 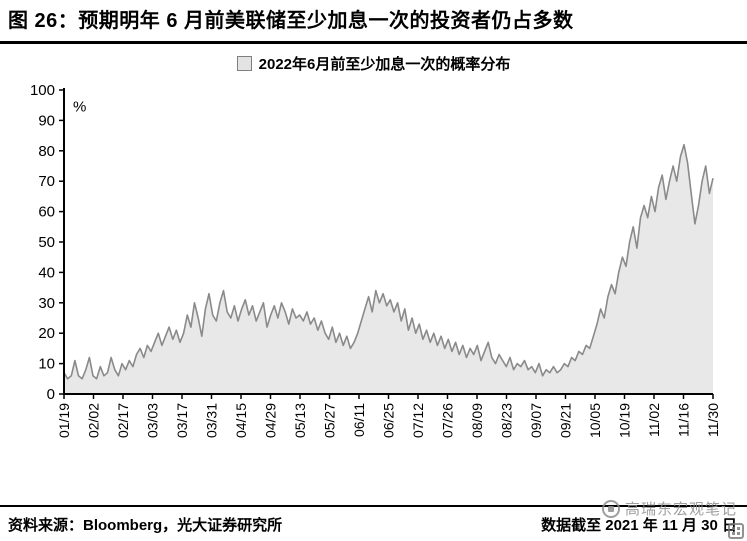 I want to click on legend-label: 2022年6月前至少加息一次的概率分布, so click(x=384, y=64).